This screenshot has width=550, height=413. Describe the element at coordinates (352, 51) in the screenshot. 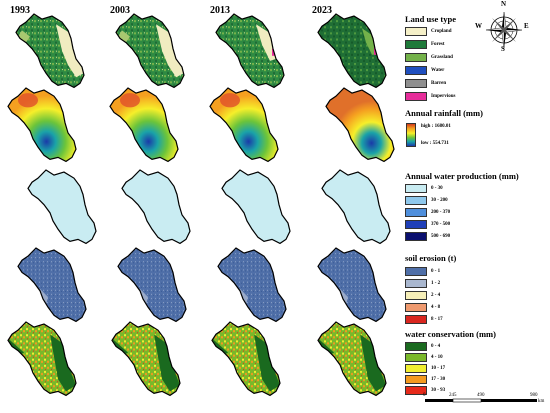

I see `map-landuse-2023` at that location.